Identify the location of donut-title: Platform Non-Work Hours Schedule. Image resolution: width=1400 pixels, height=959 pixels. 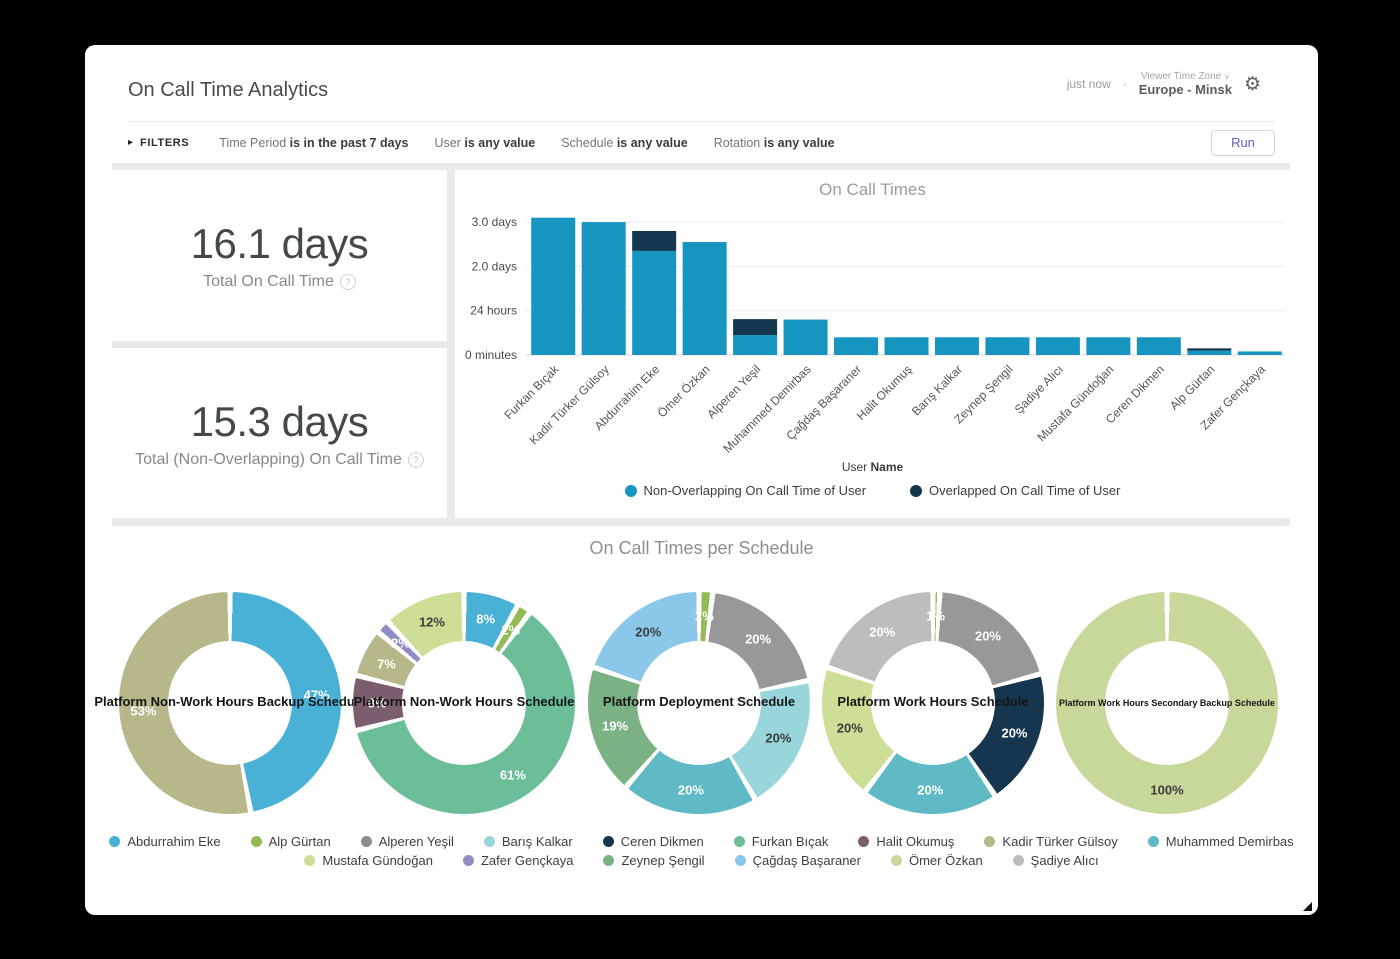
(464, 701).